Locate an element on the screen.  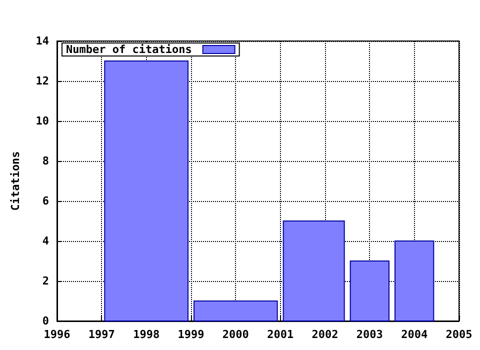
x-tick-label: 1999 is located at coordinates (191, 334).